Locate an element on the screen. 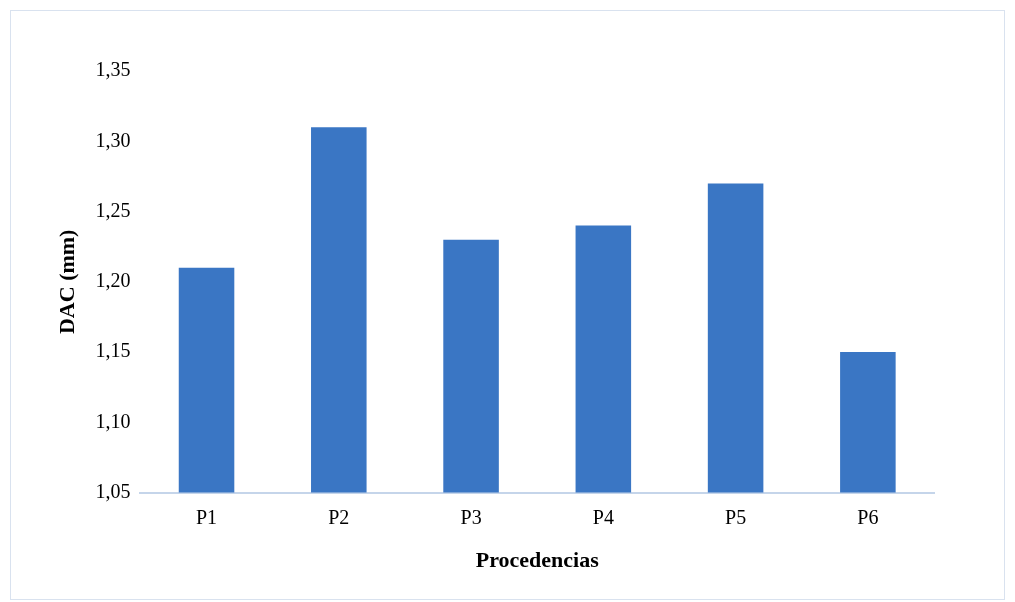 The image size is (1015, 602). y-tick-label: 1,15 is located at coordinates (113, 350).